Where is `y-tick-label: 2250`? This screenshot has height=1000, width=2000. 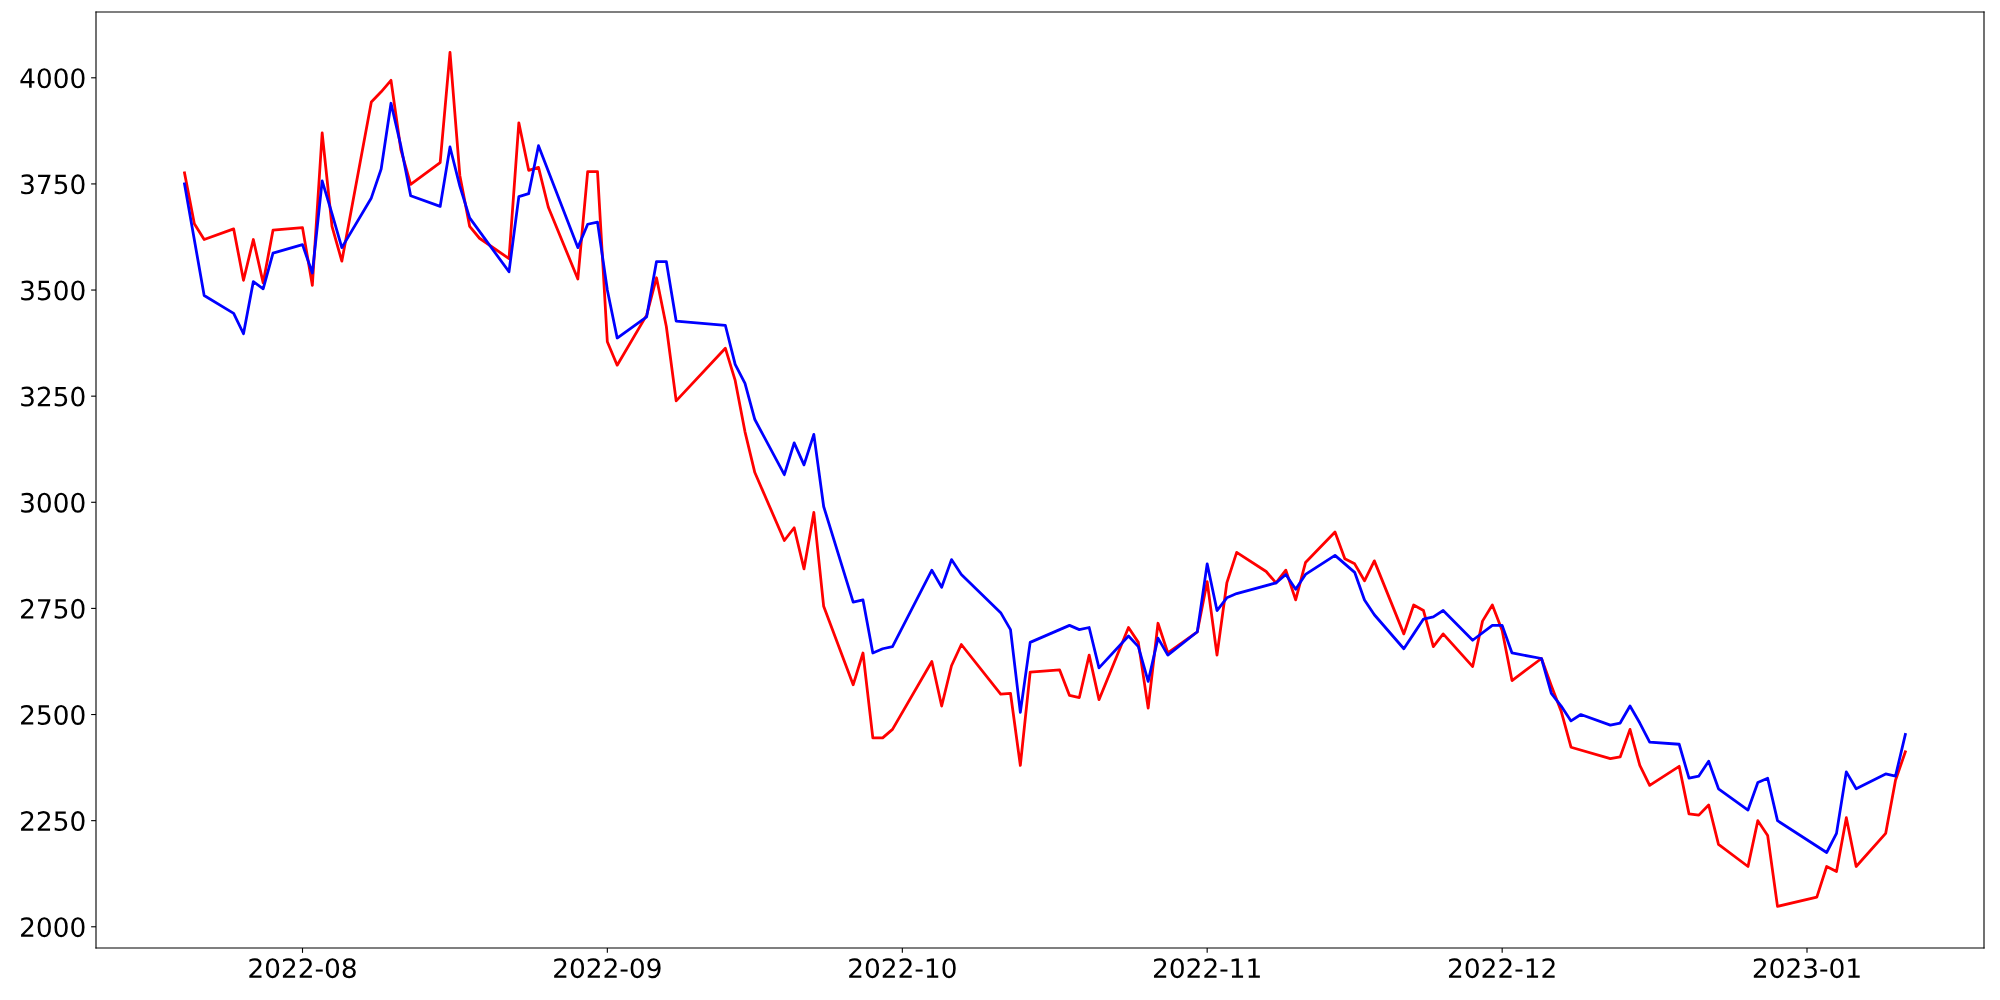
y-tick-label: 2250 is located at coordinates (53, 821).